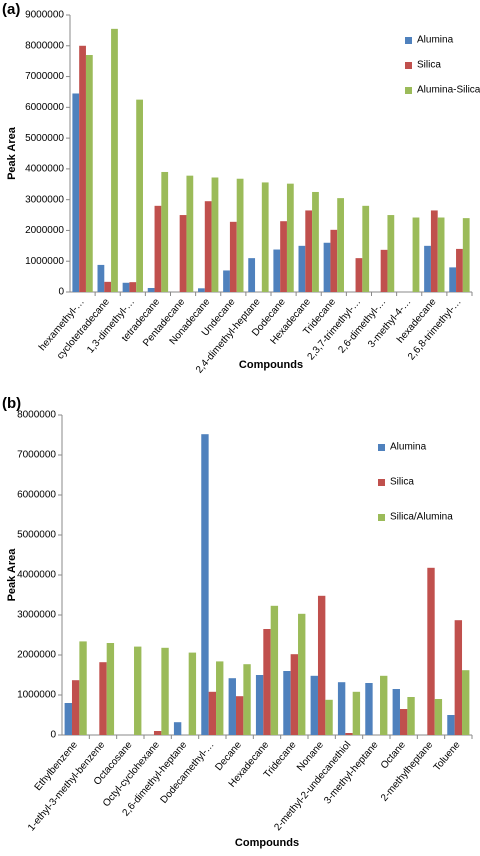  Describe the element at coordinates (11, 403) in the screenshot. I see `panel-label: (b)` at that location.